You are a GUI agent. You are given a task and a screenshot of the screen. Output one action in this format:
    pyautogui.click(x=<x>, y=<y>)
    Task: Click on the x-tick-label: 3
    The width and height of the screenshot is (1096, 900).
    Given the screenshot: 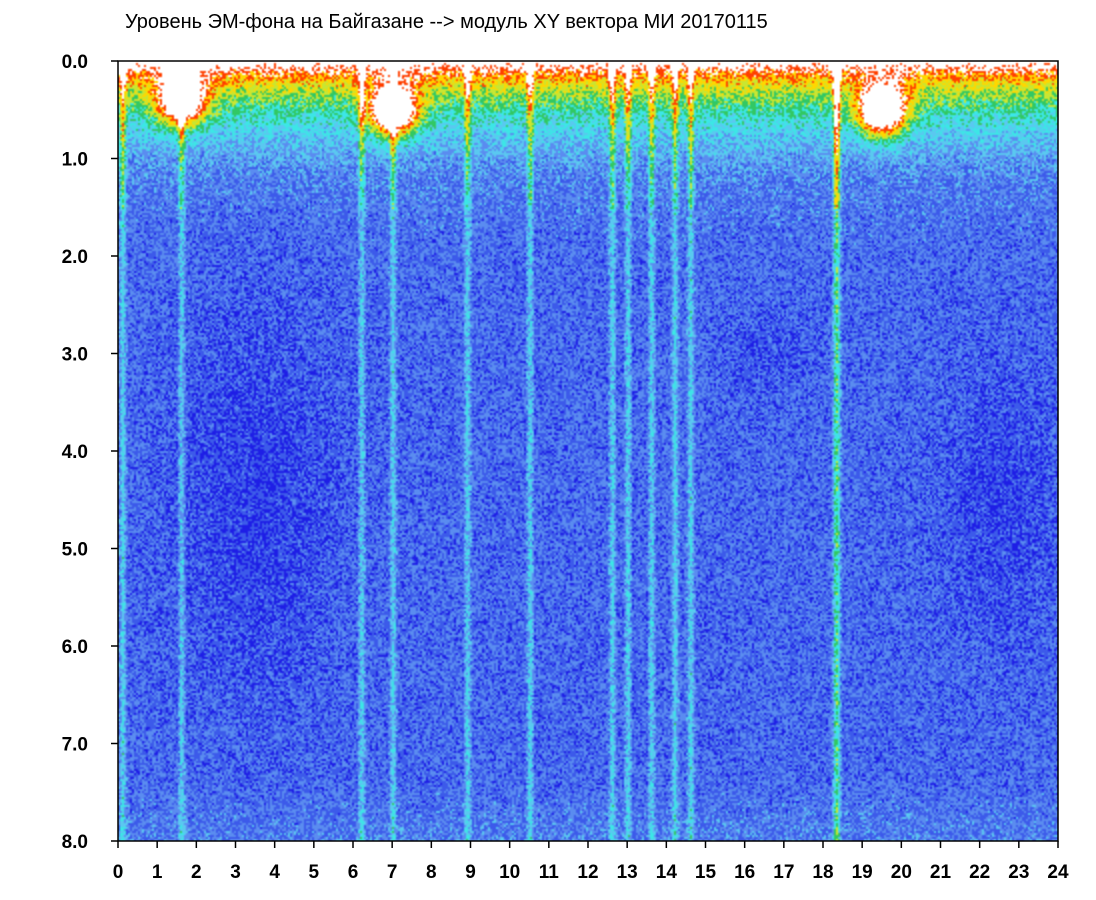 What is the action you would take?
    pyautogui.click(x=235, y=872)
    